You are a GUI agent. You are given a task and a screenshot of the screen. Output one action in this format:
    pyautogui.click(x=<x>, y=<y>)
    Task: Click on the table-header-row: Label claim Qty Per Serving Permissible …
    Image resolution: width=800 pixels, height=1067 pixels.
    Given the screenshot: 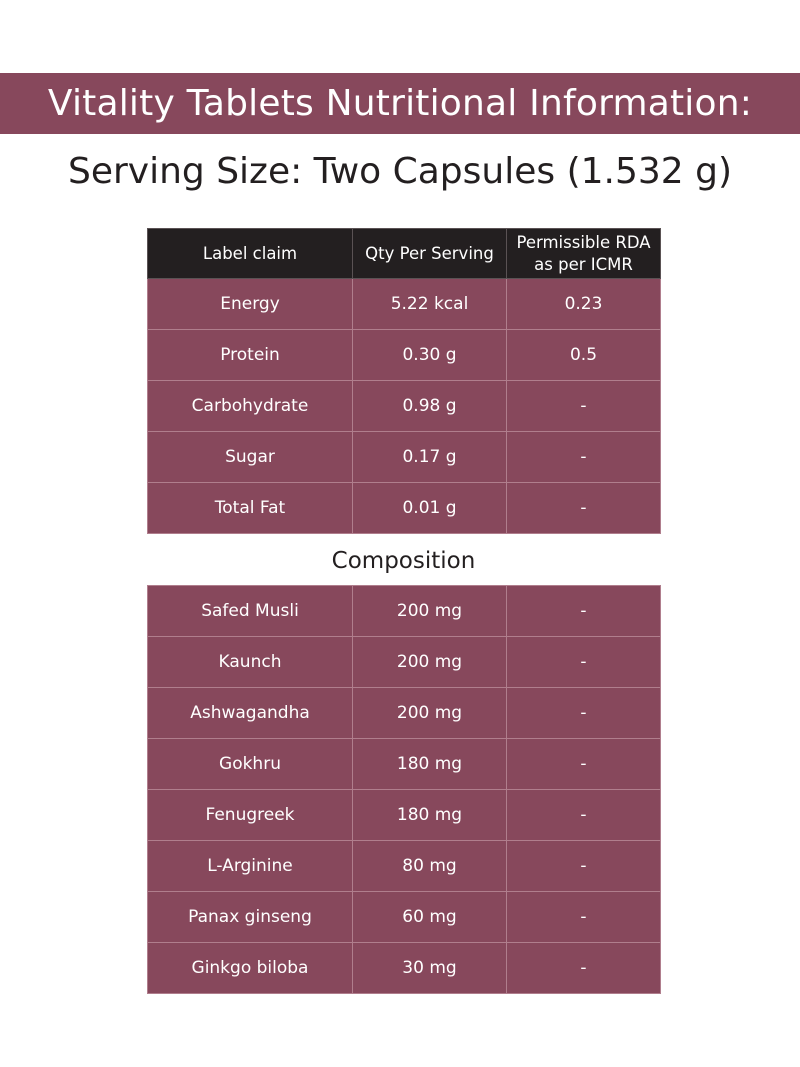 What is the action you would take?
    pyautogui.click(x=404, y=253)
    